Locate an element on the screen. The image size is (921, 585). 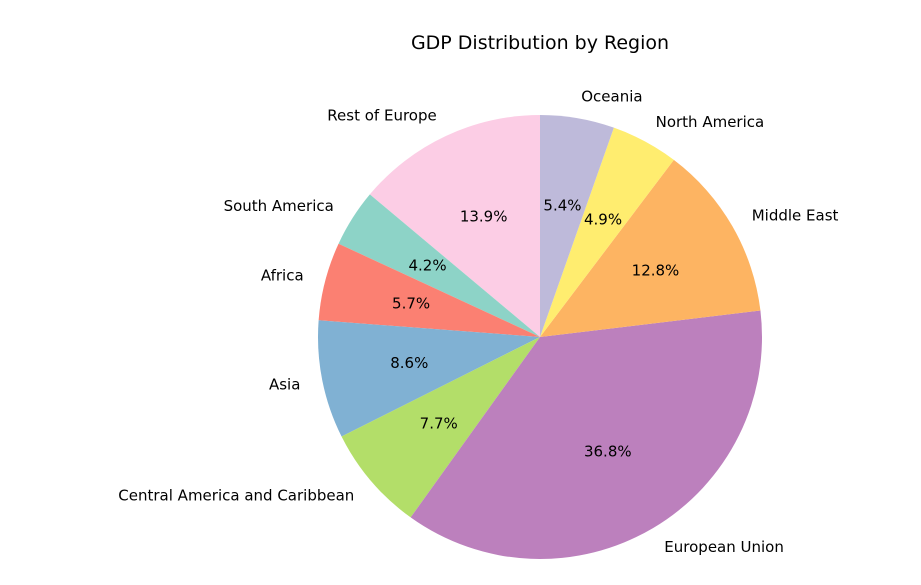
slice-central-america-and-caribbean is located at coordinates (440, 427).